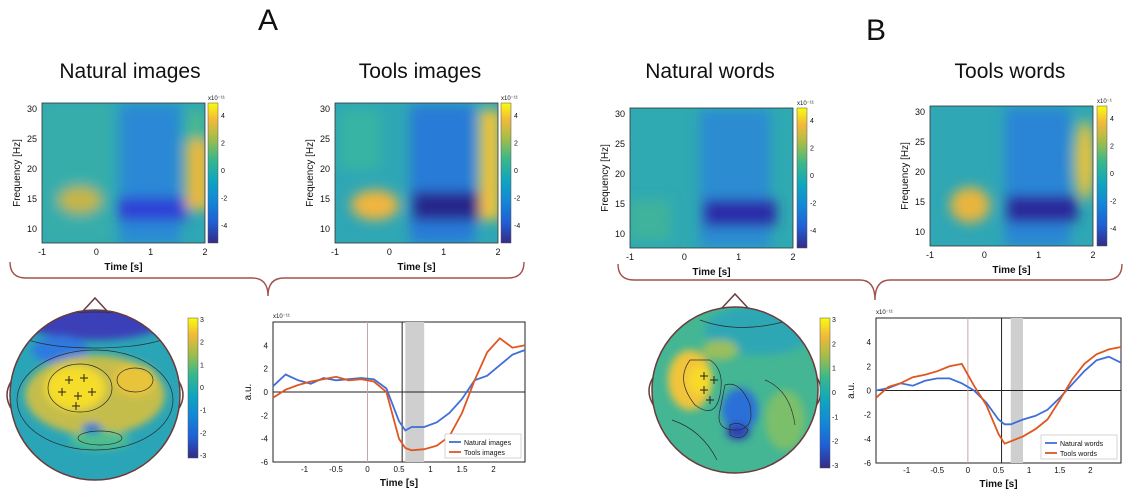 This screenshot has width=1126, height=492. Describe the element at coordinates (851, 390) in the screenshot. I see `tc-ylabel: a.u.` at that location.